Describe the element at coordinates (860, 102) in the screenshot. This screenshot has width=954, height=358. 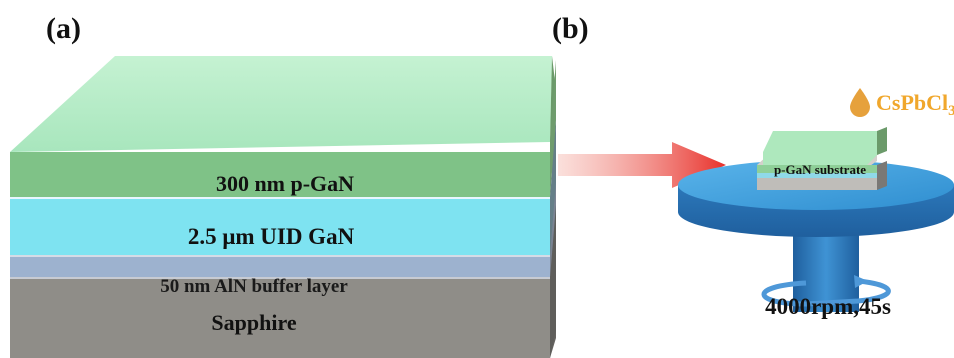
I see `droplet-icon` at that location.